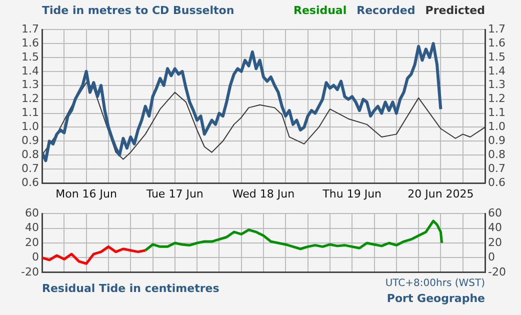 This screenshot has width=521, height=315. I want to click on y2-tick-label: 1.0, so click(497, 127).